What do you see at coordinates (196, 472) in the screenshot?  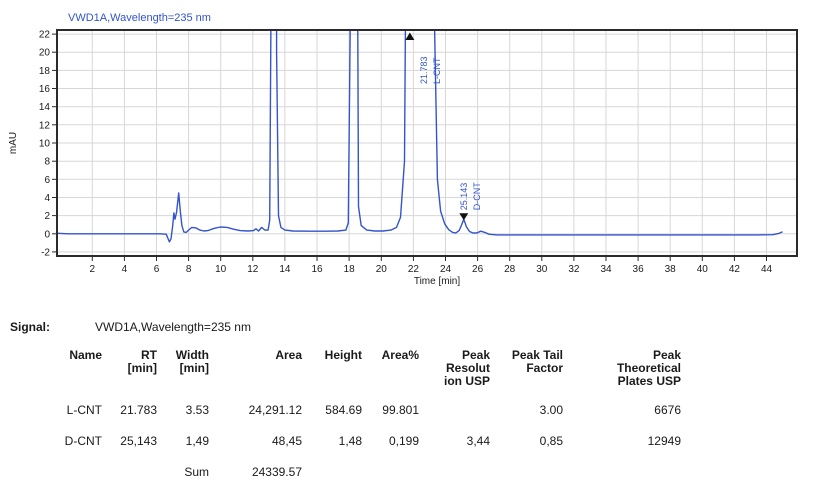 I see `sum-label: Sum` at bounding box center [196, 472].